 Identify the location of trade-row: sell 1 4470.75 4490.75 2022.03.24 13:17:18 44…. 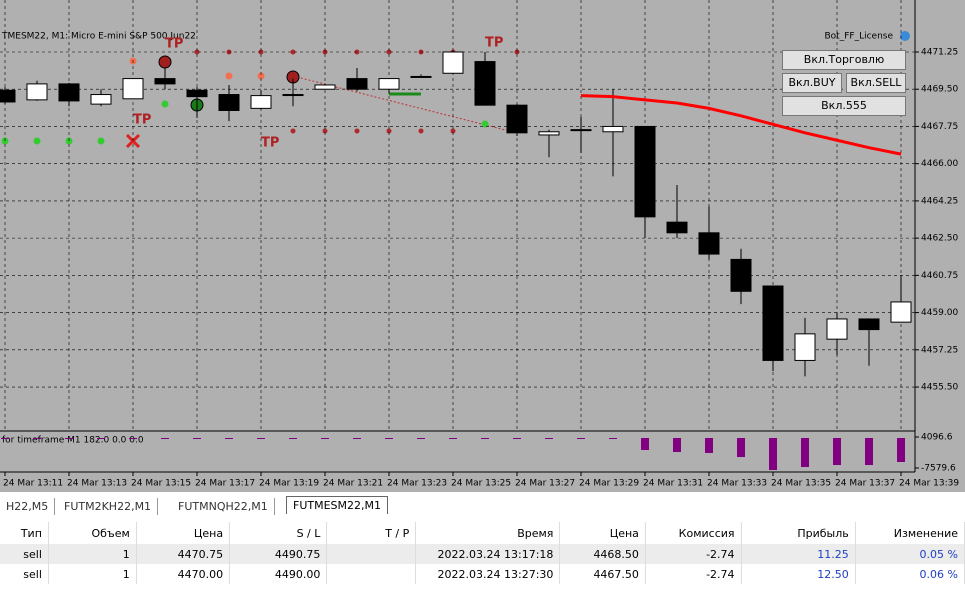
(482, 554).